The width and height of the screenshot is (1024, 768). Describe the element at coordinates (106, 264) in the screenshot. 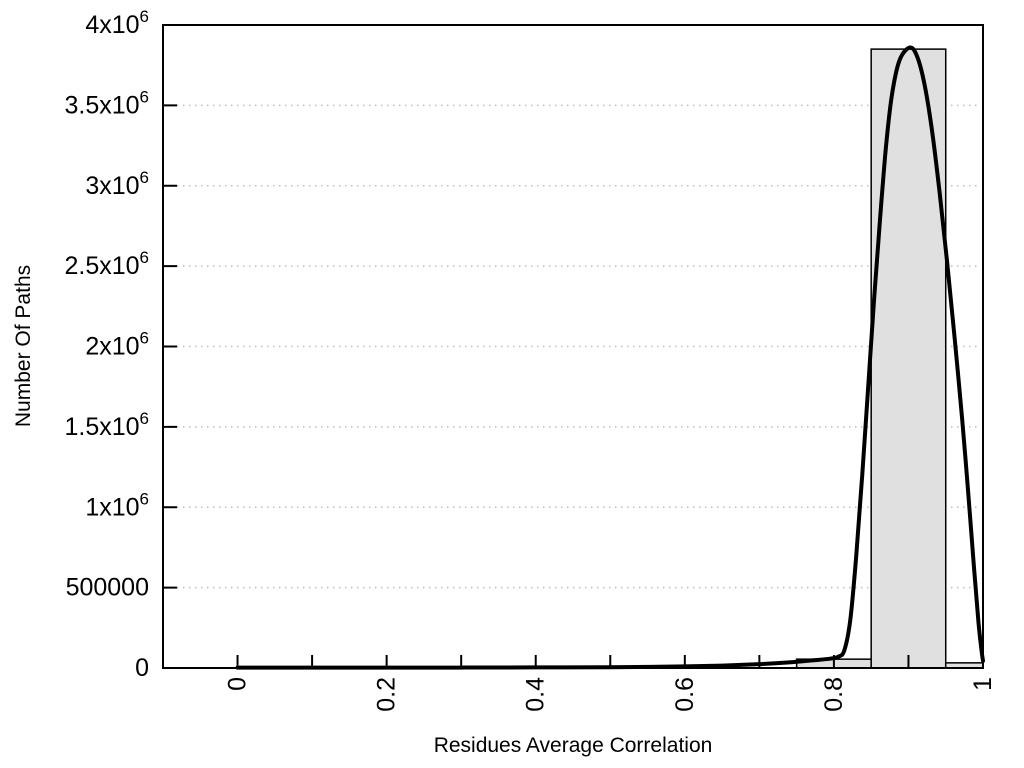

I see `y-tick-label: 2.5x10⁶` at that location.